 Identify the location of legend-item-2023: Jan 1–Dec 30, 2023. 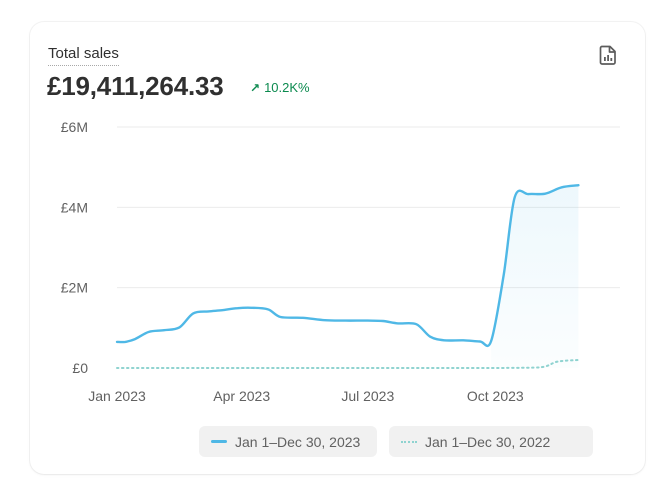
(288, 441).